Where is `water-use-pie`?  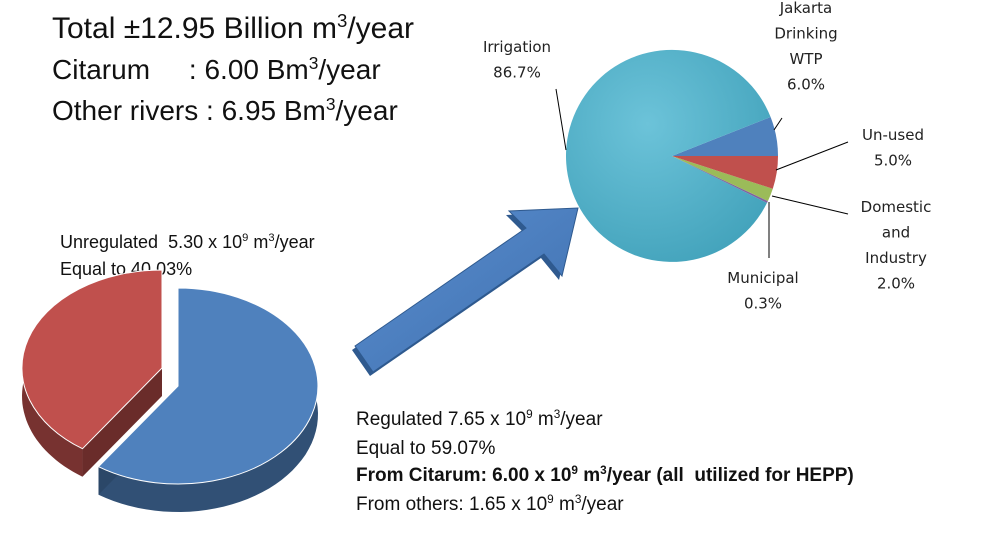
water-use-pie is located at coordinates (672, 155).